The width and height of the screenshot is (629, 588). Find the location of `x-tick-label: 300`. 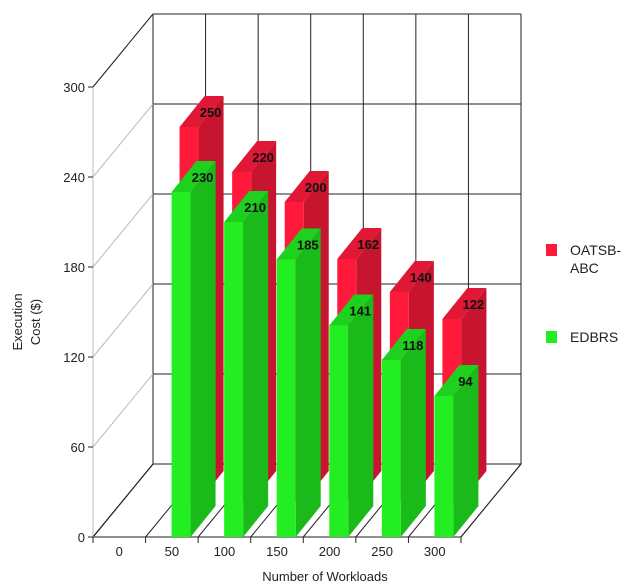

x-tick-label: 300 is located at coordinates (435, 551).